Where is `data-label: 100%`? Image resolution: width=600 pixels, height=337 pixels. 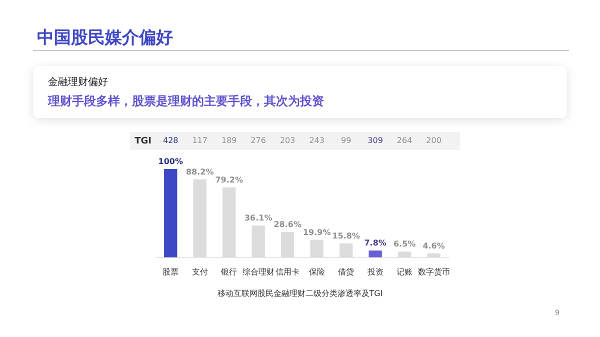 data-label: 100% is located at coordinates (170, 161).